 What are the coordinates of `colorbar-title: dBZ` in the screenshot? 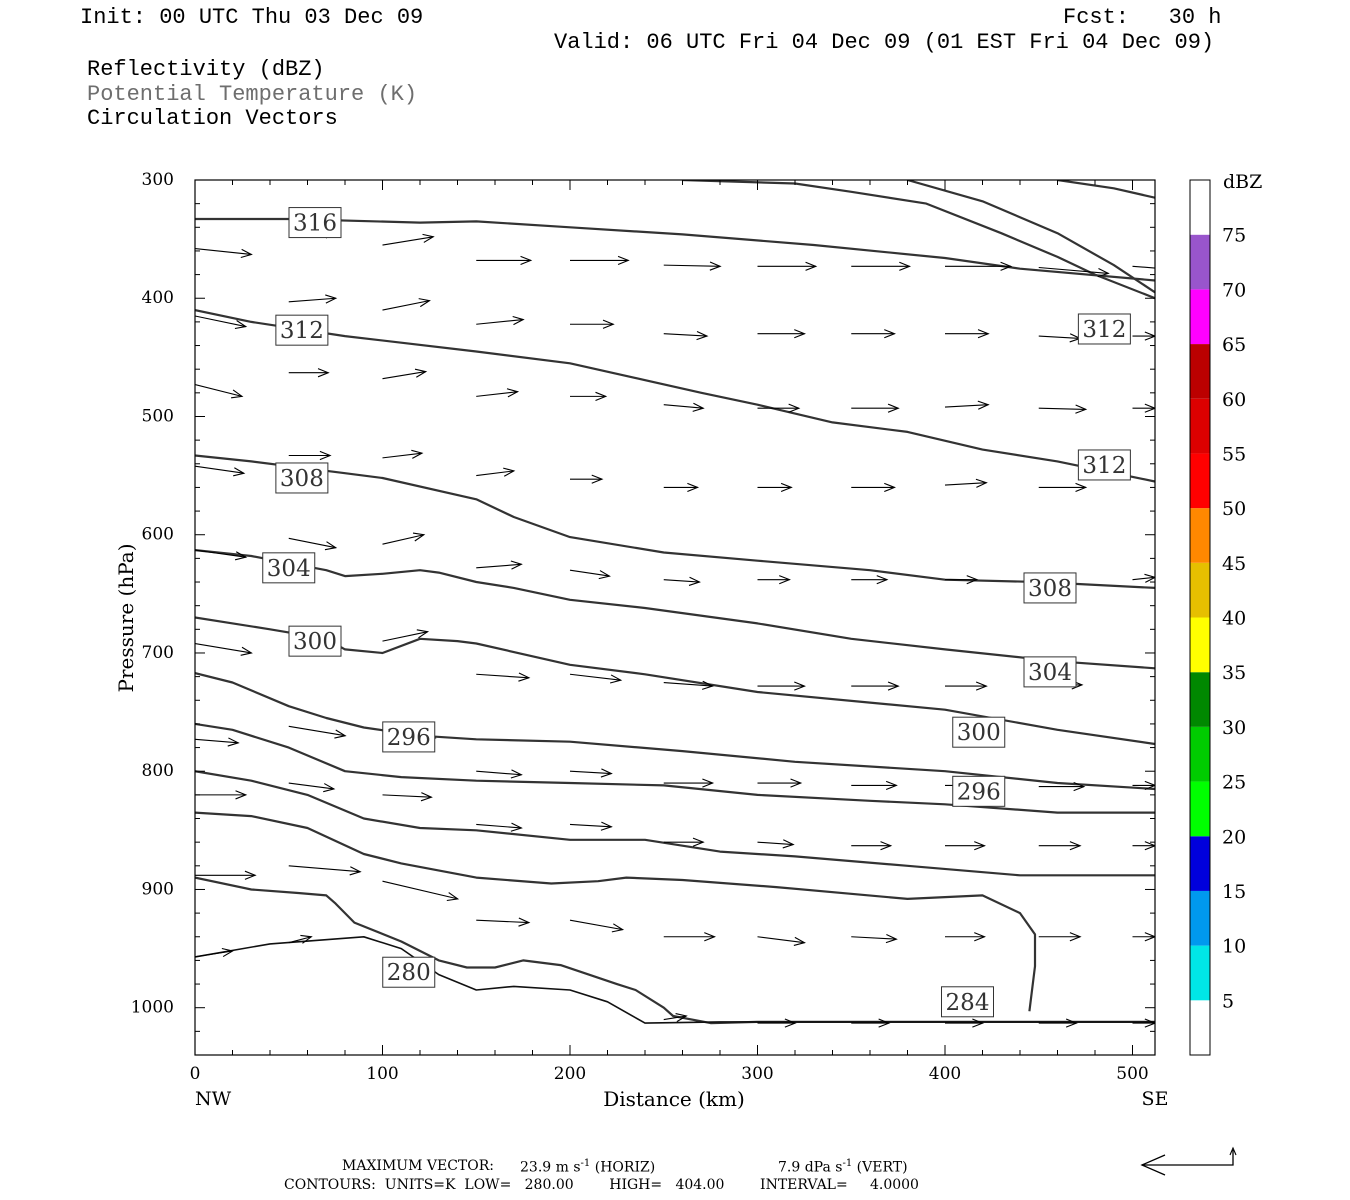 It's located at (1242, 182).